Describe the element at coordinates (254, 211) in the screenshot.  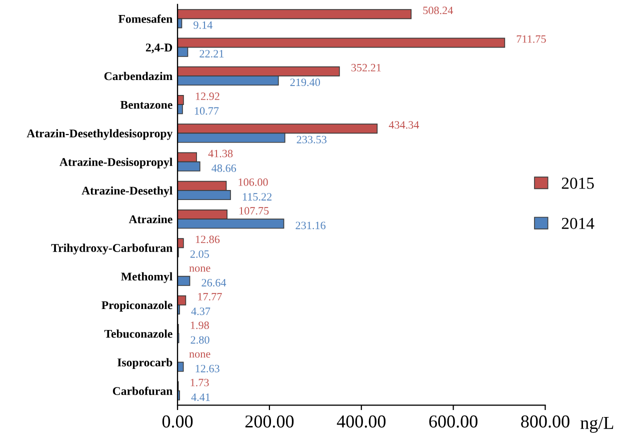
I see `data-label: 107.75` at that location.